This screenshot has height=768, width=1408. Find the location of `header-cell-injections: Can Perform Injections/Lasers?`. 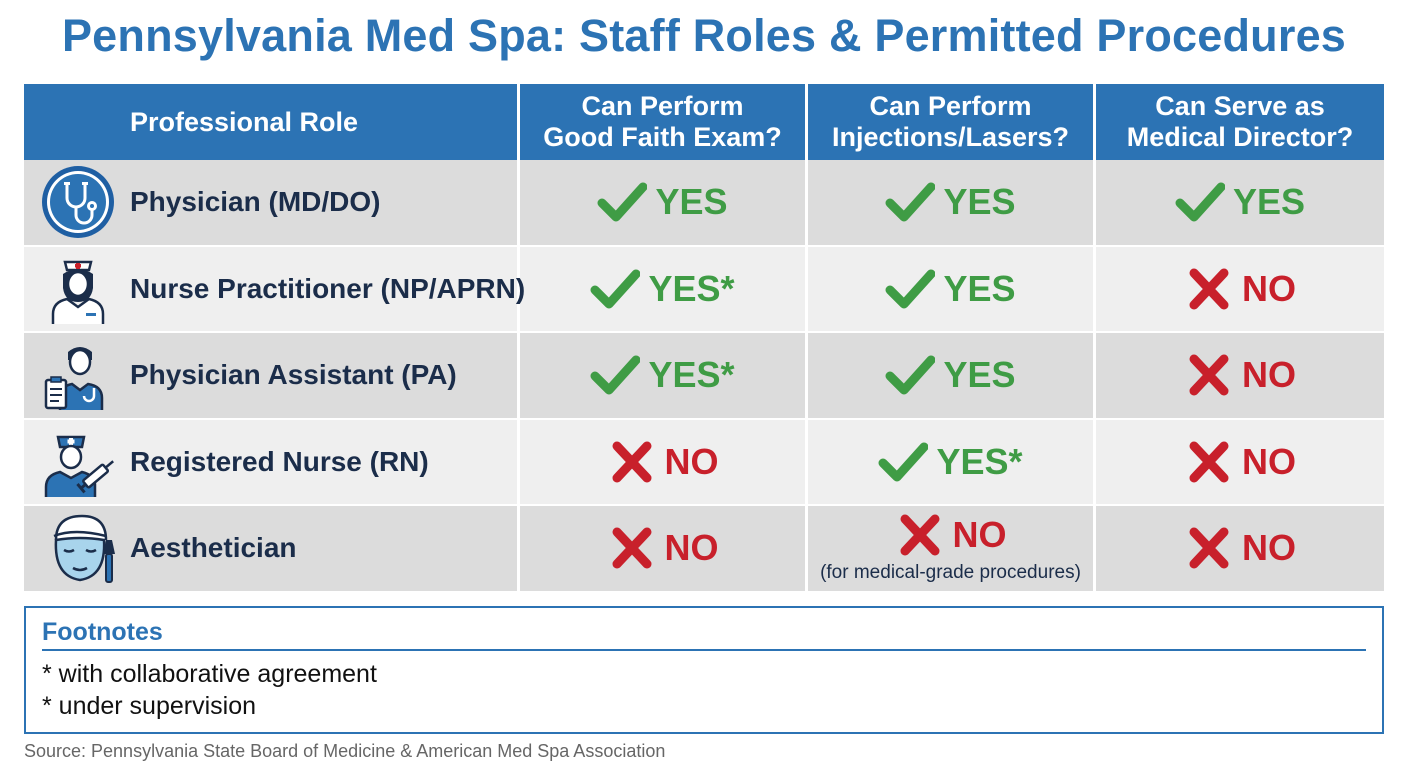

header-cell-injections: Can Perform Injections/Lasers? is located at coordinates (952, 122).